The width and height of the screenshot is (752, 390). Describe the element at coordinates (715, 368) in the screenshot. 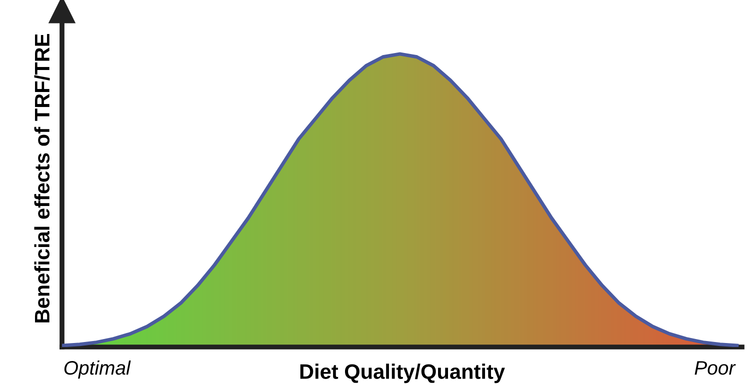

I see `text: Poor` at that location.